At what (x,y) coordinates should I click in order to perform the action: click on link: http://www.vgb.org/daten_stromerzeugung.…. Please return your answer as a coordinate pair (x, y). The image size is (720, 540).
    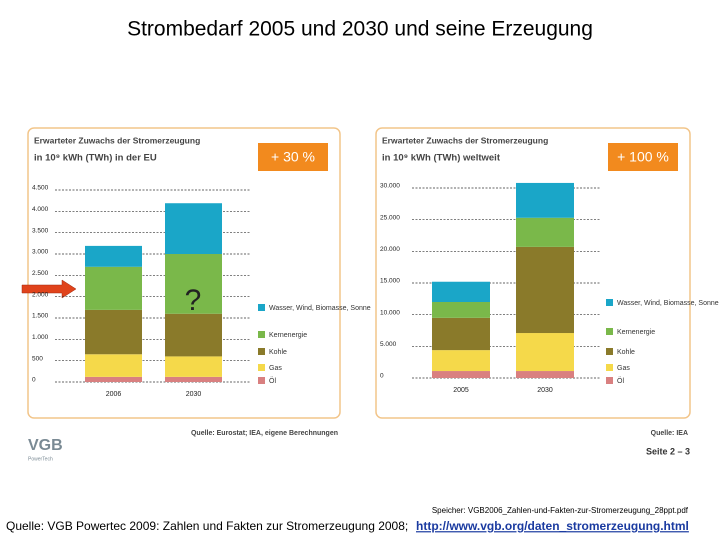
    Looking at the image, I should click on (552, 526).